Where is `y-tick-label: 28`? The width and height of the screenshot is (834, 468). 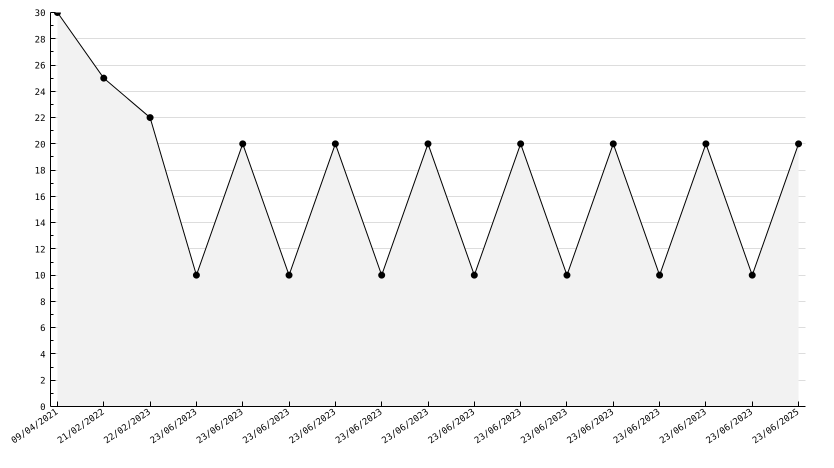 y-tick-label: 28 is located at coordinates (40, 40).